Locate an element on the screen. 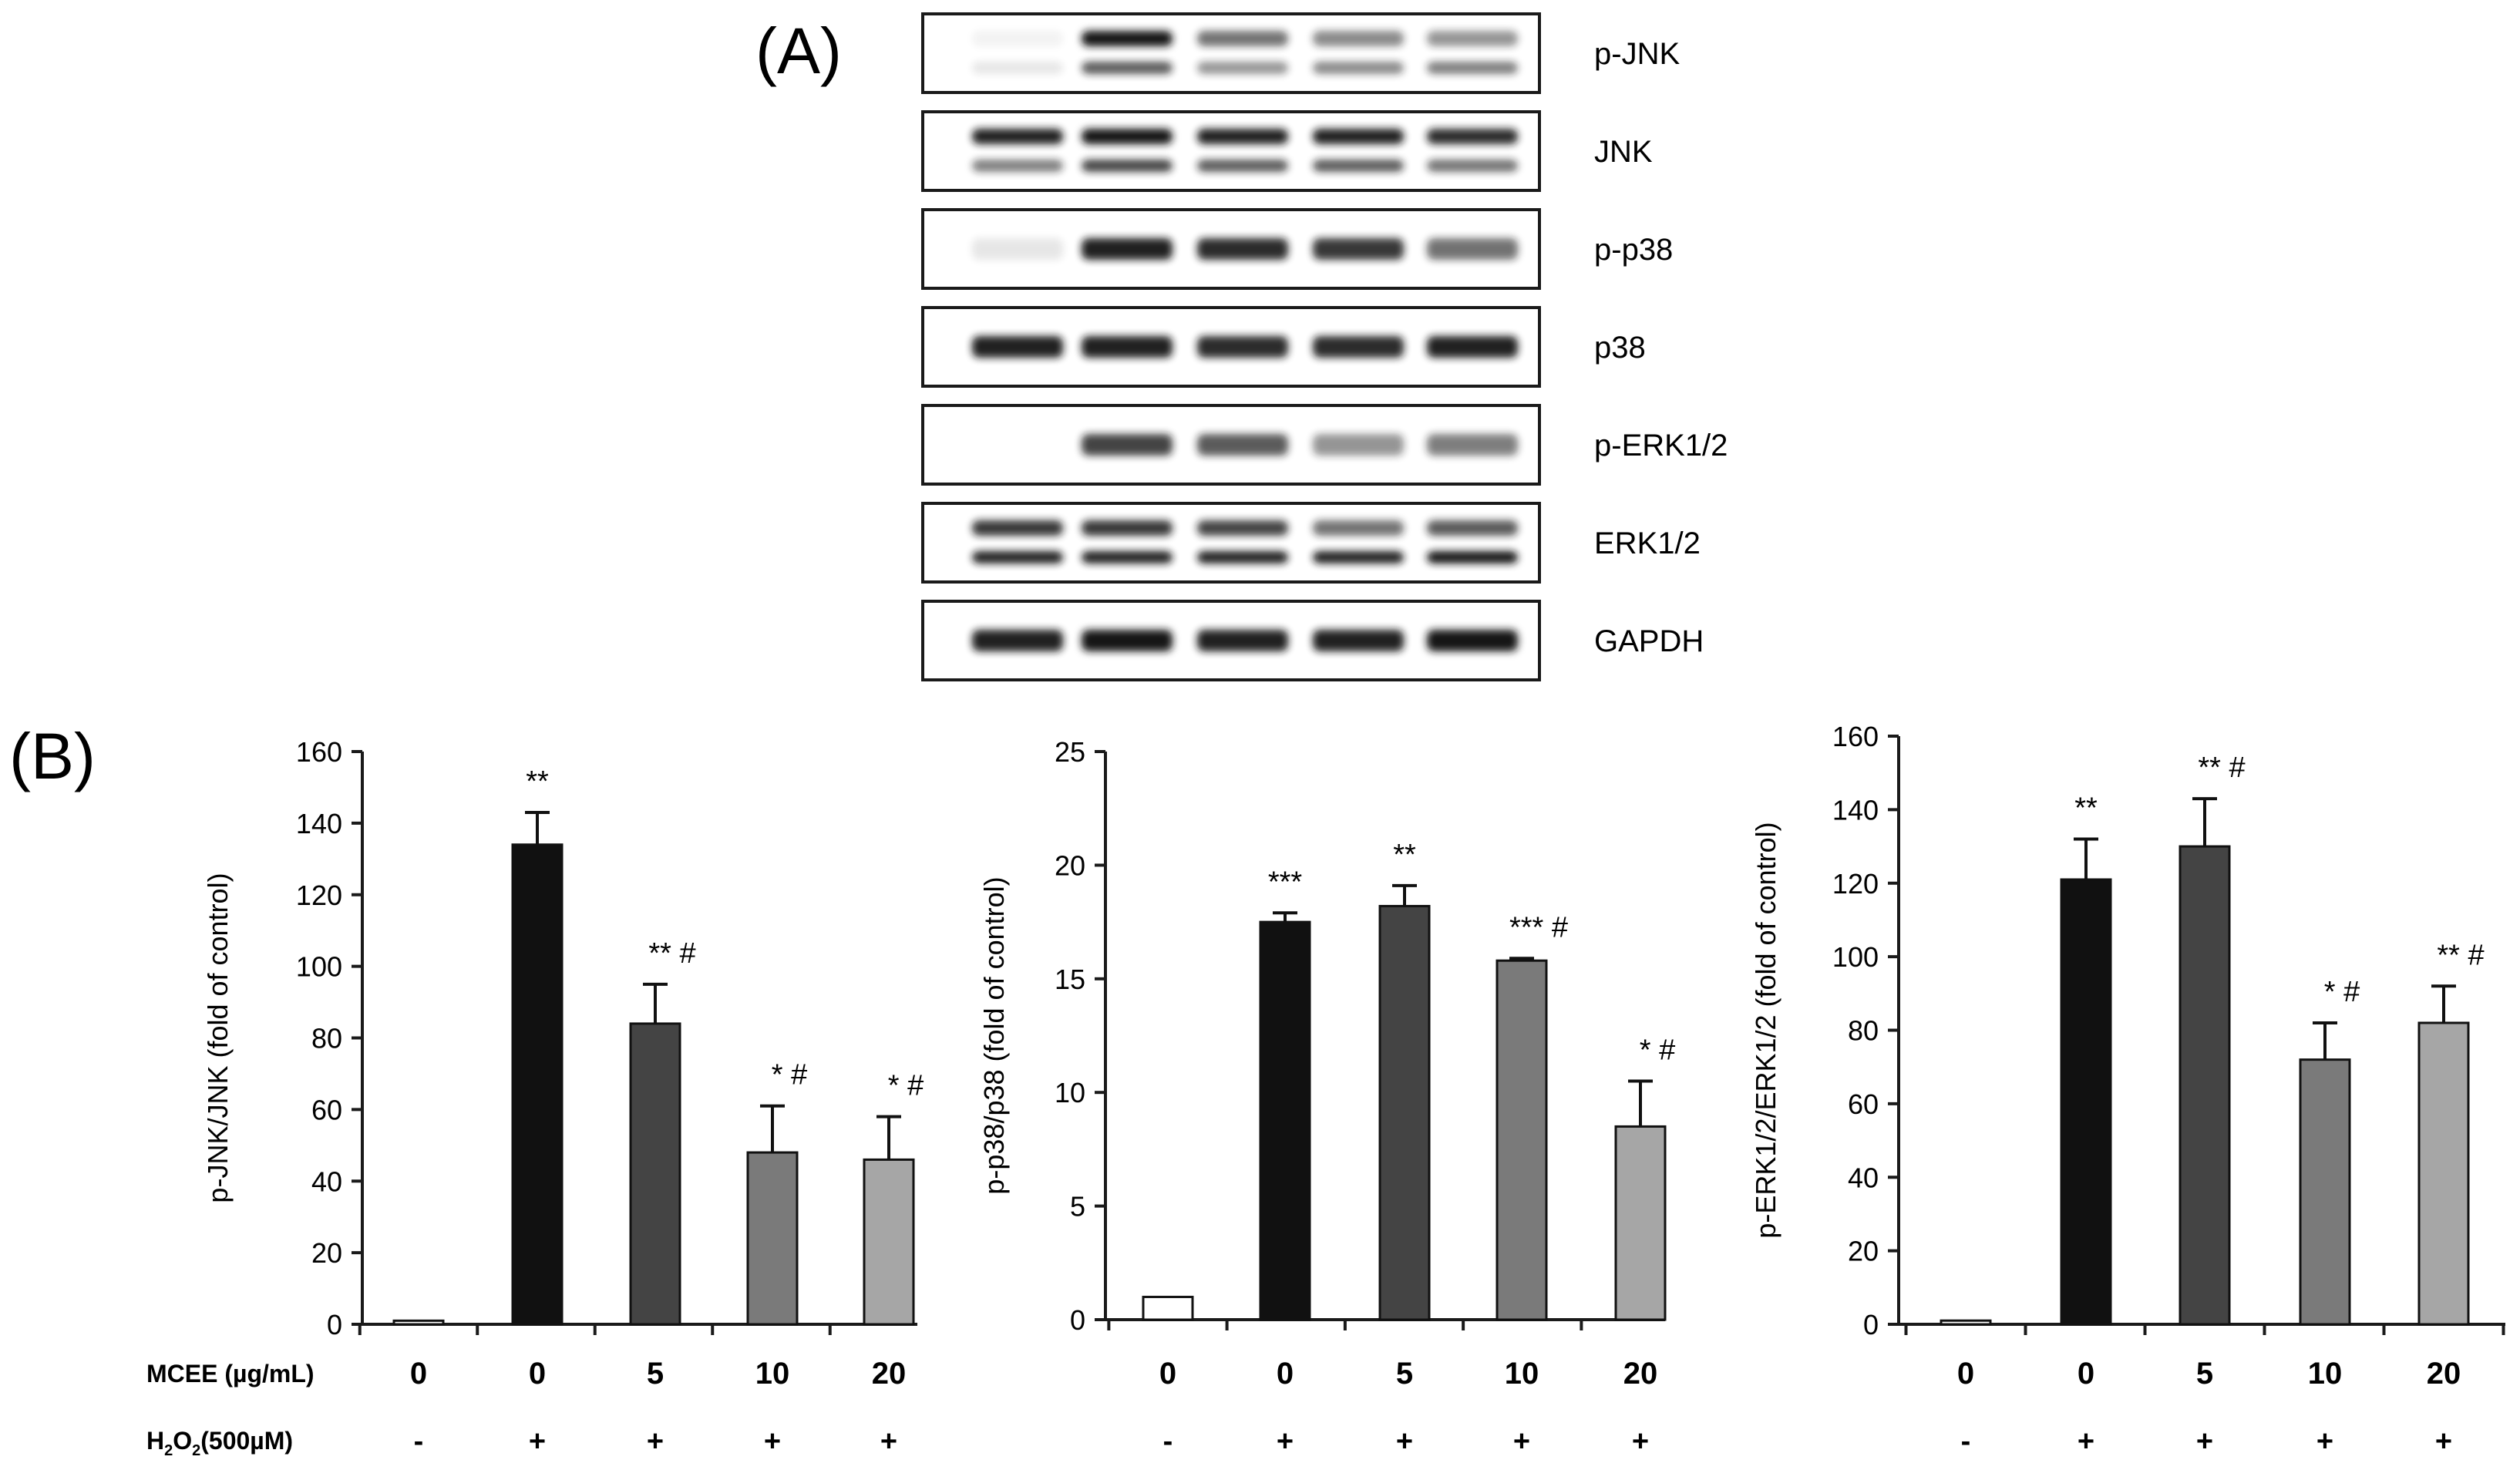  h2o2-sub-1: 2 is located at coordinates (168, 1451).